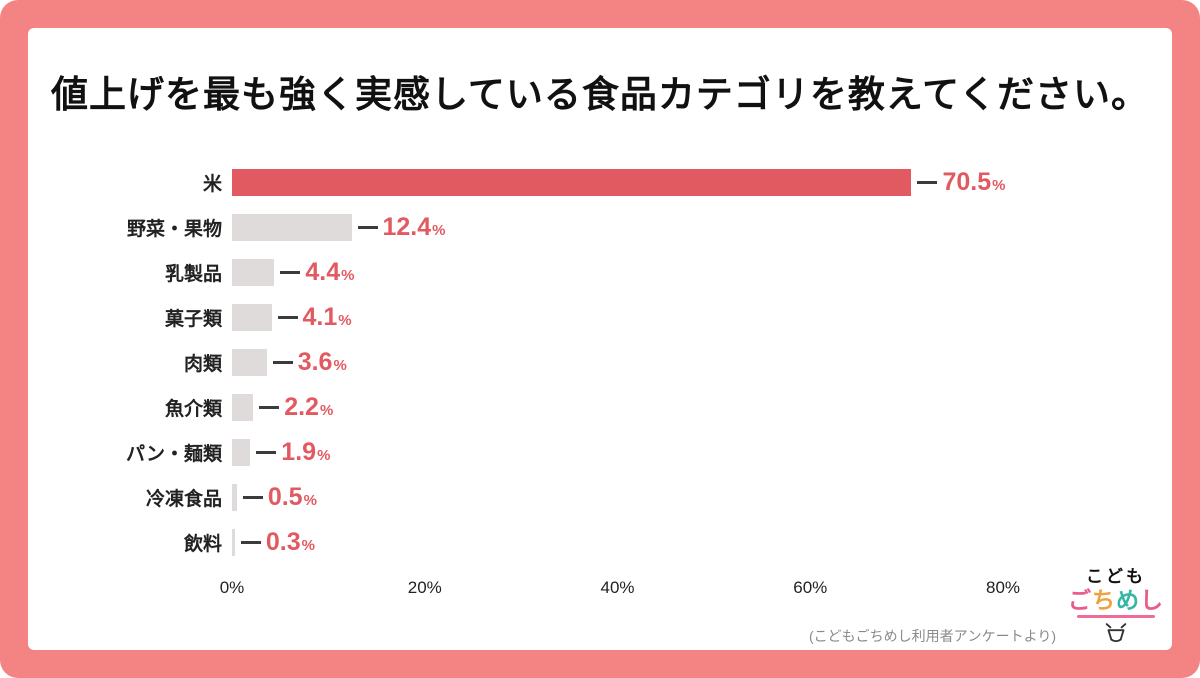 The width and height of the screenshot is (1200, 678). I want to click on bar-track: 1.9%, so click(617, 452).